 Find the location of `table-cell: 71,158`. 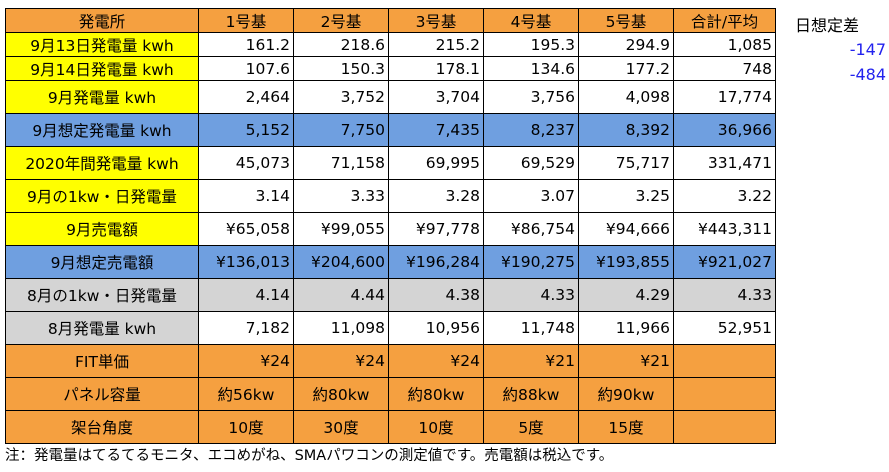

table-cell: 71,158 is located at coordinates (341, 163).